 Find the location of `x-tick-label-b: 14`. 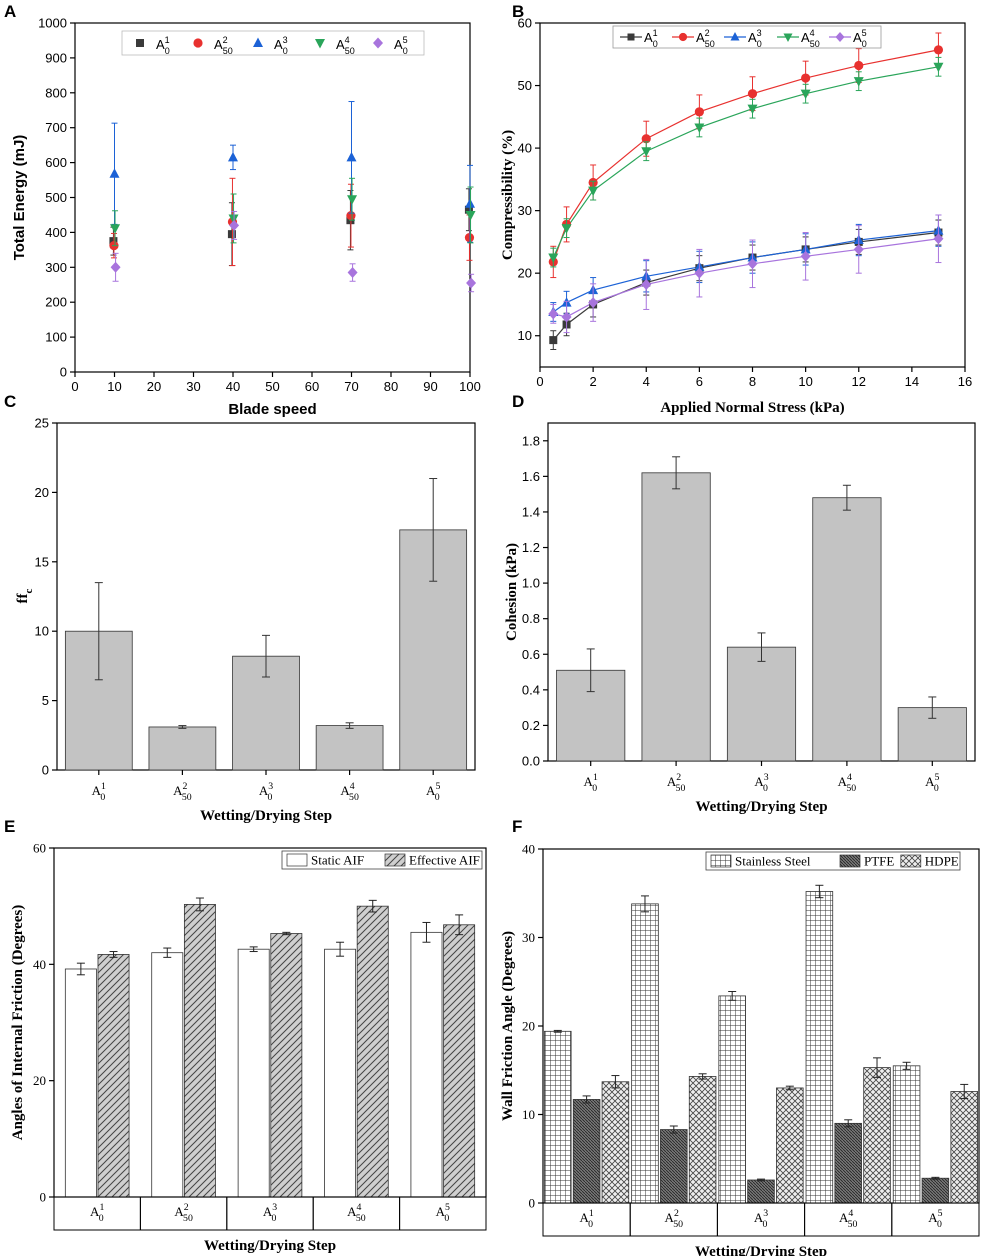

x-tick-label-b: 14 is located at coordinates (912, 381).